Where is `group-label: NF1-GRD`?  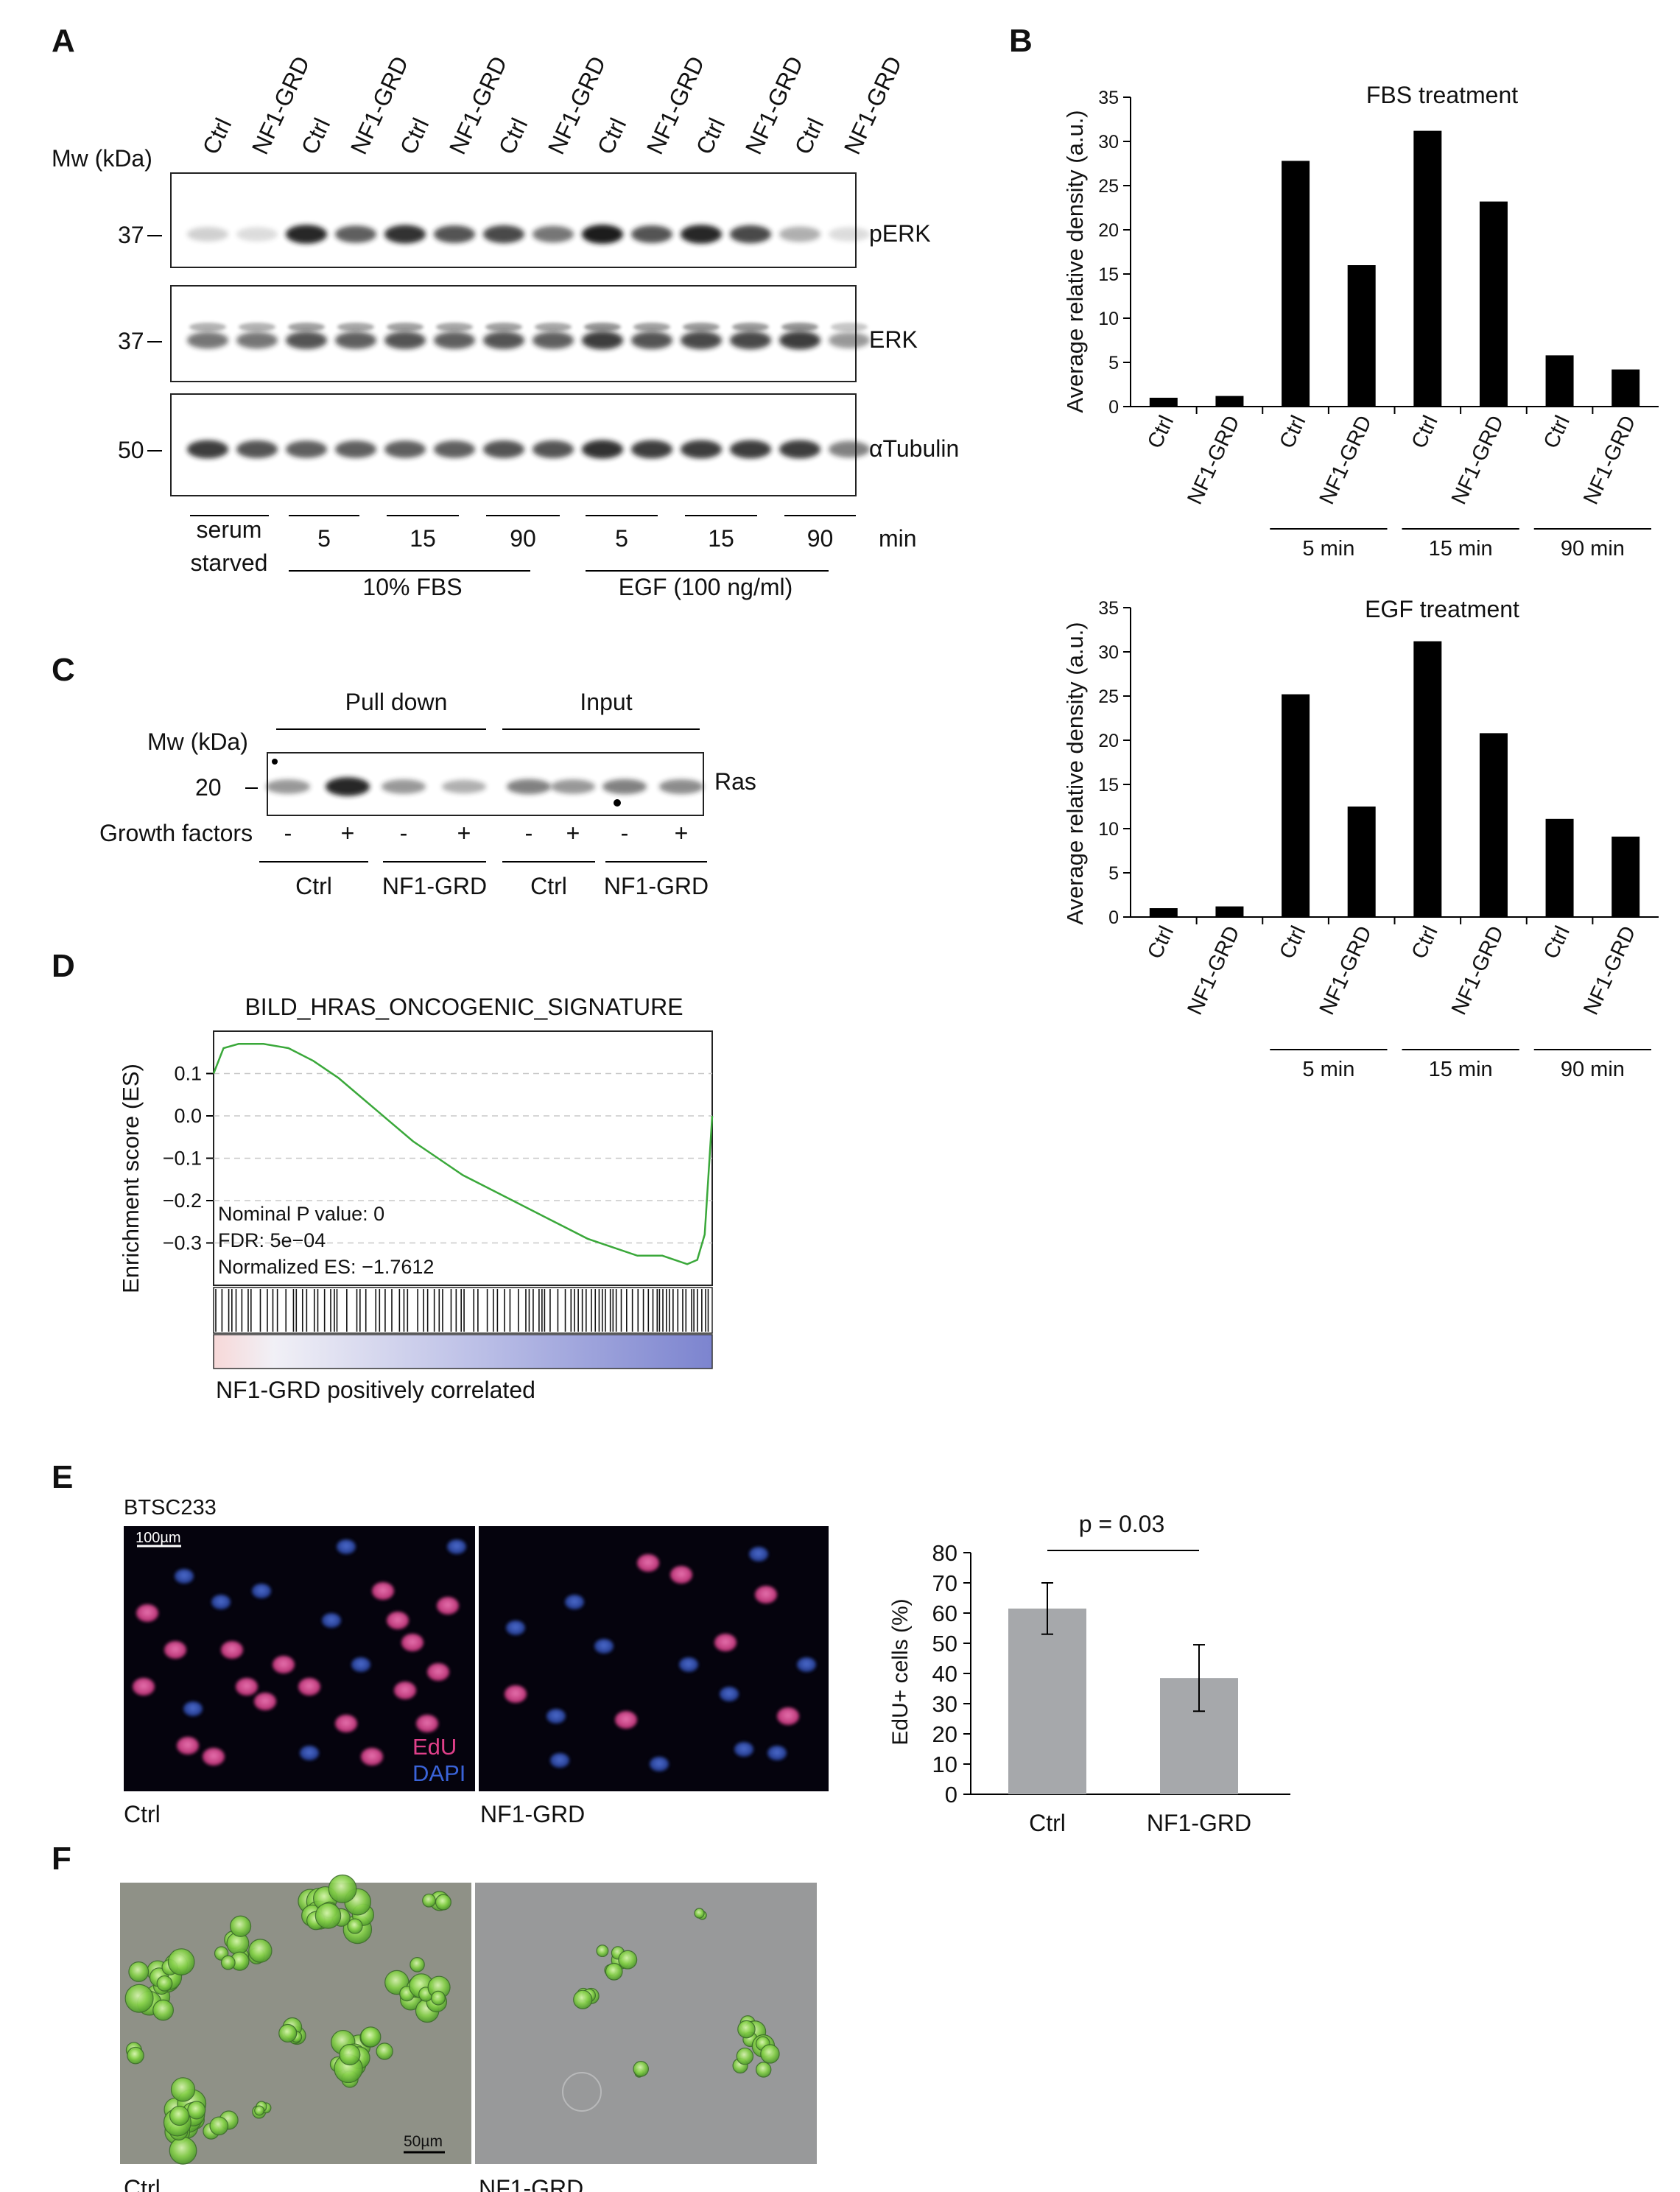
group-label: NF1-GRD is located at coordinates (434, 886).